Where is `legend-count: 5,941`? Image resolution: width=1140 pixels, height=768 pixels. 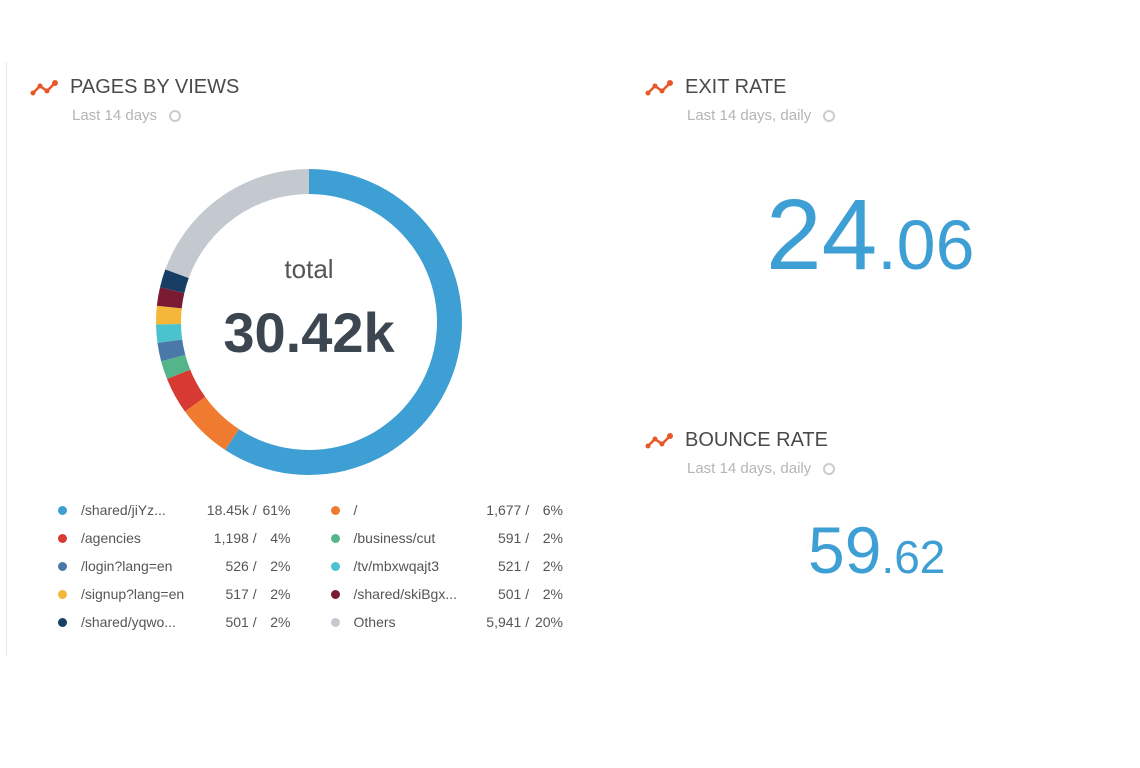 legend-count: 5,941 is located at coordinates (504, 622).